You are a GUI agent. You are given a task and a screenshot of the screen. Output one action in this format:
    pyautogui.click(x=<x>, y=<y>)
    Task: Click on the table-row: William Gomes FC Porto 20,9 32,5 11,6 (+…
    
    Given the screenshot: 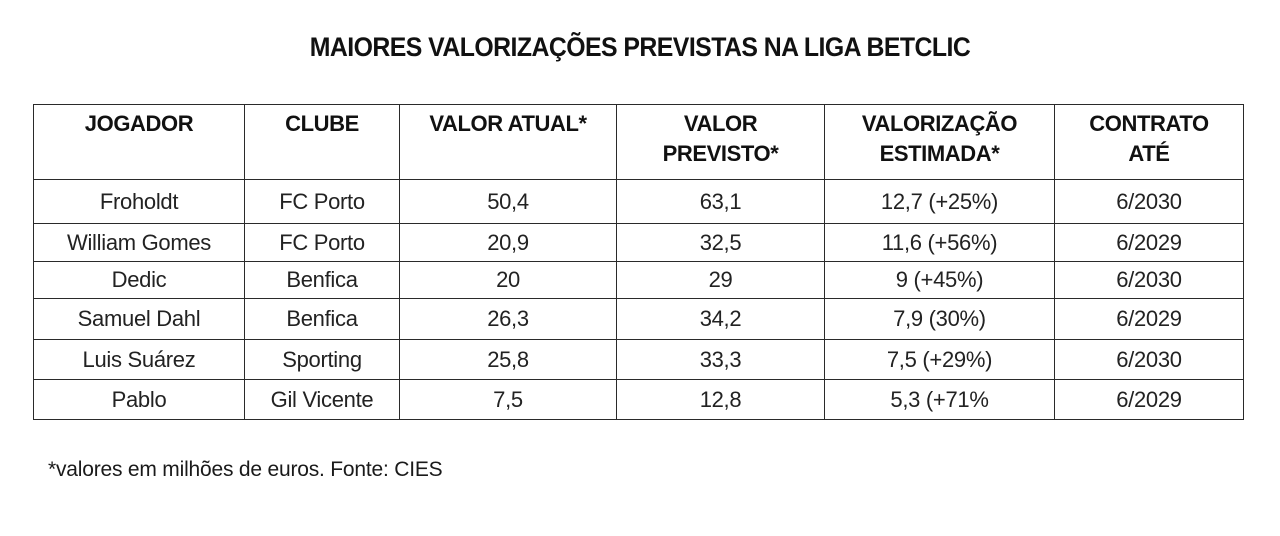 What is the action you would take?
    pyautogui.click(x=638, y=242)
    